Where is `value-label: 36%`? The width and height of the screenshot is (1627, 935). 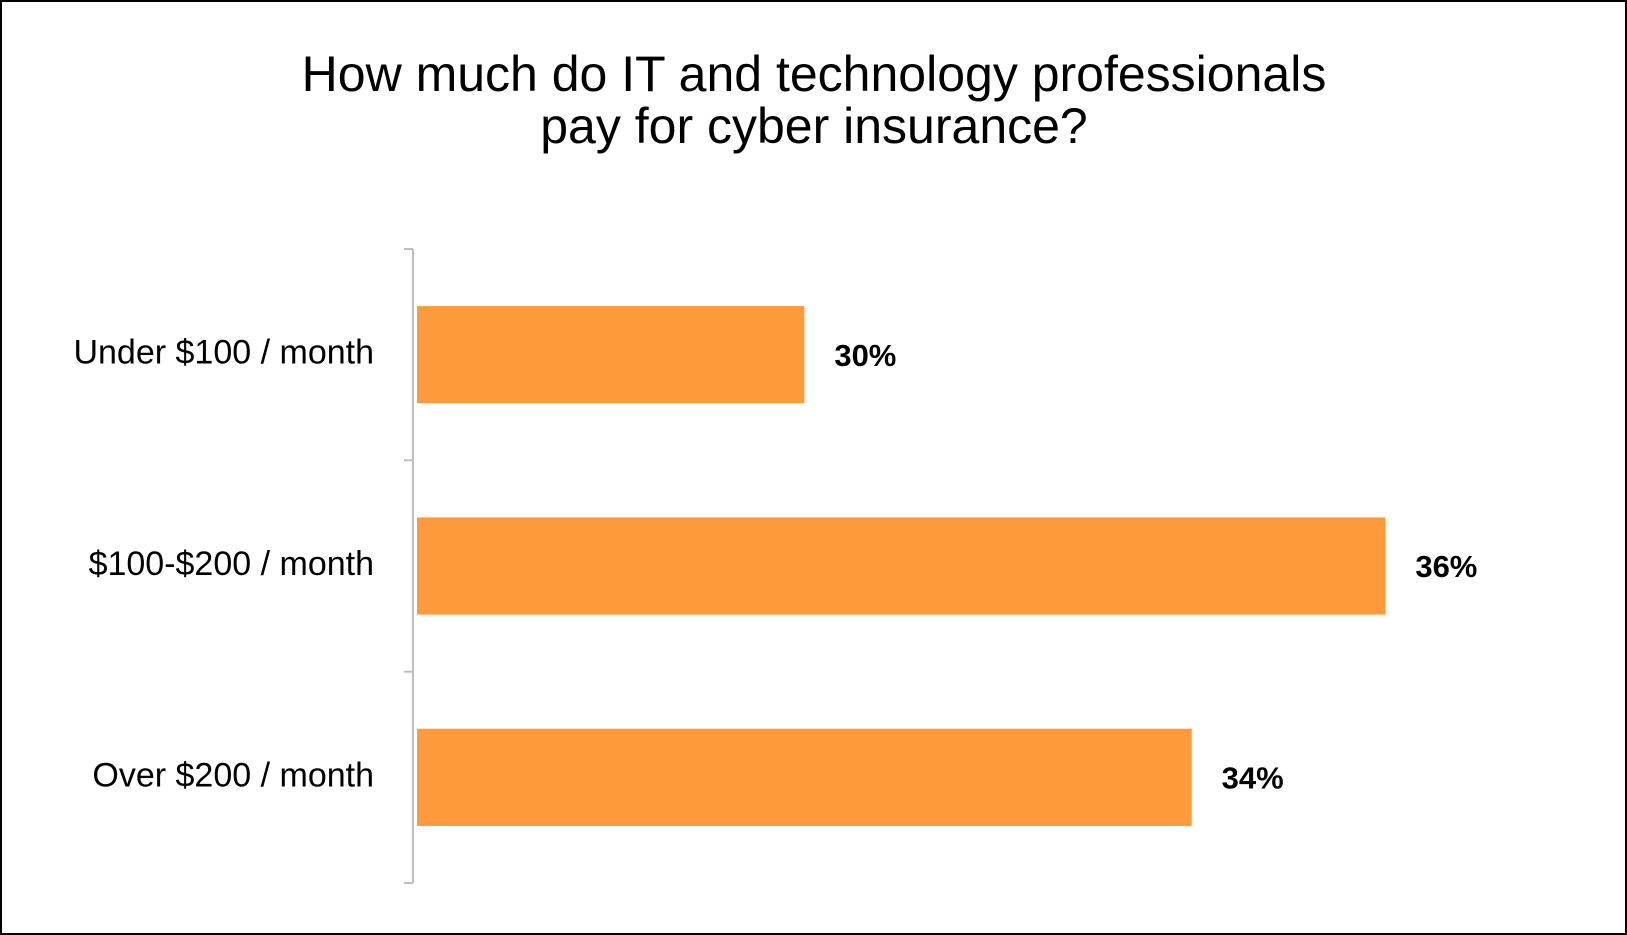 value-label: 36% is located at coordinates (1446, 566).